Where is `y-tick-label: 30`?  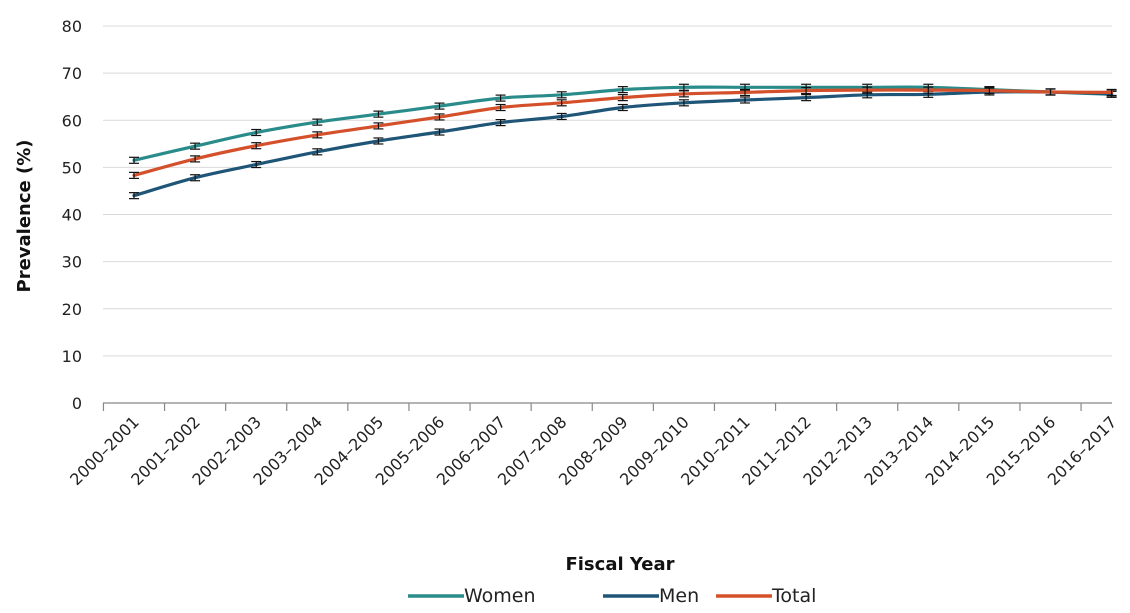
y-tick-label: 30 is located at coordinates (72, 262).